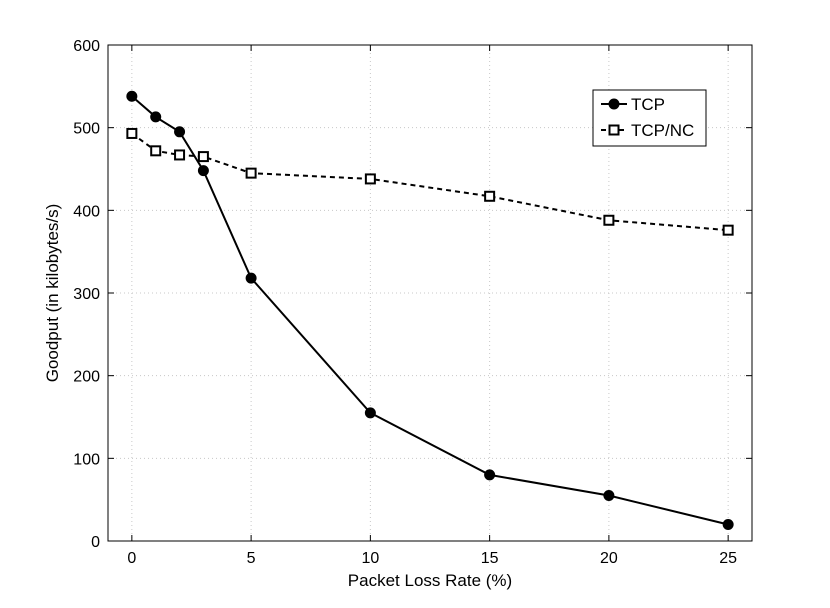 The image size is (830, 608). Describe the element at coordinates (662, 130) in the screenshot. I see `legend-label: TCP/NC` at that location.